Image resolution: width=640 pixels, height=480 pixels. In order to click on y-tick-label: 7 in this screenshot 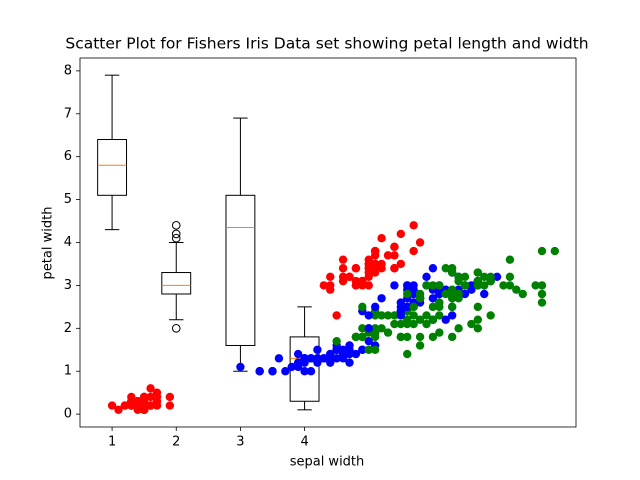, I will do `click(68, 113)`.